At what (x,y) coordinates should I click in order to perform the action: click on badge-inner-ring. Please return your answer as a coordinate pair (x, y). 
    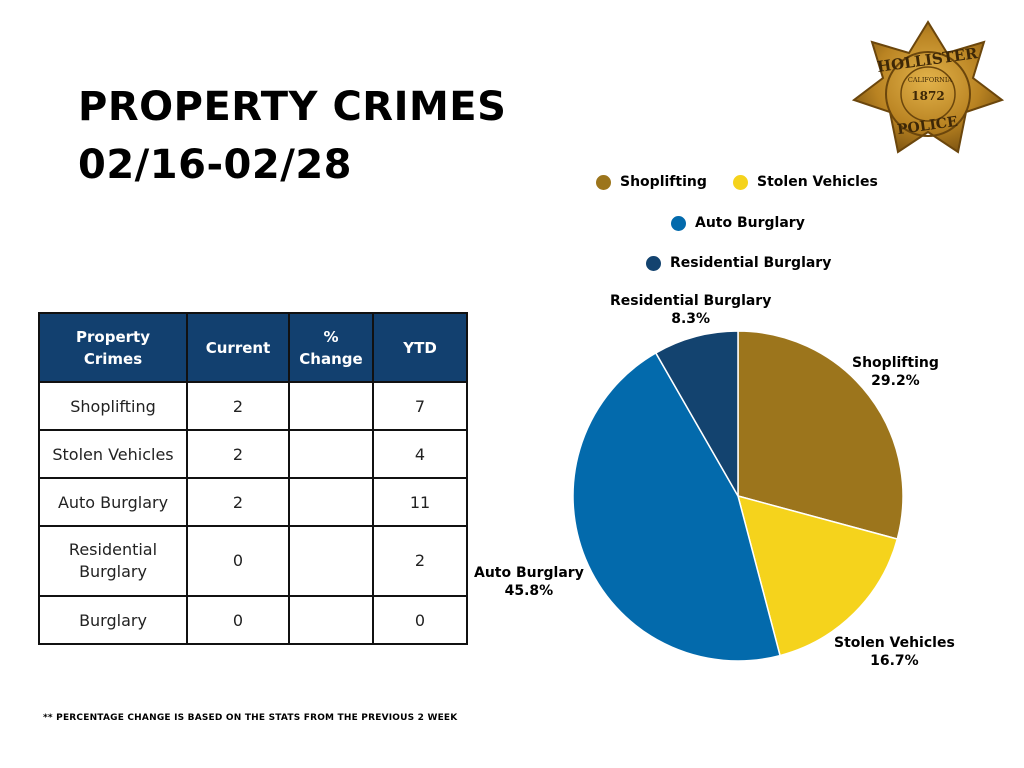
    Looking at the image, I should click on (928, 94).